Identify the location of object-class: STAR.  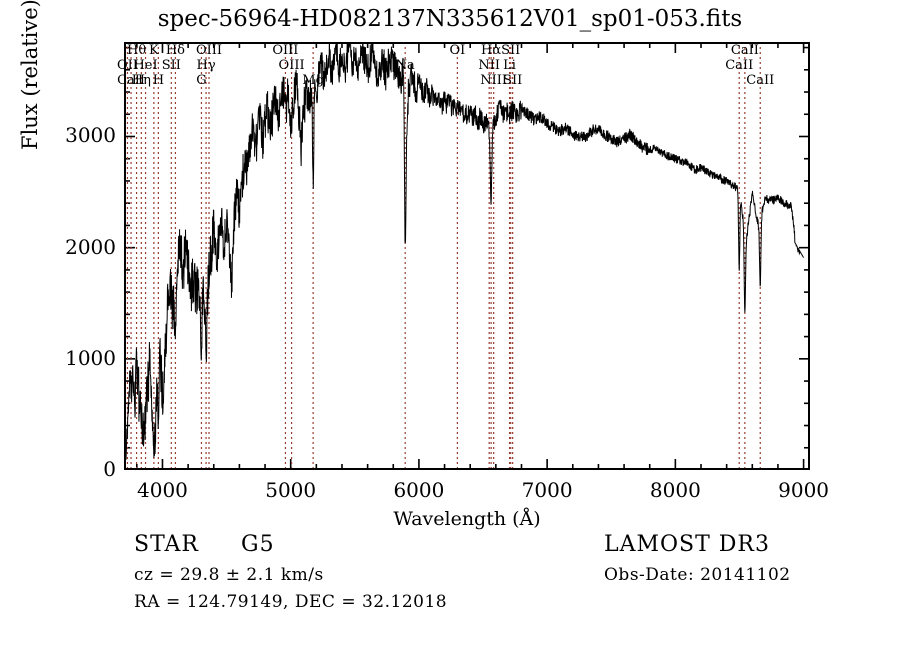
(166, 544).